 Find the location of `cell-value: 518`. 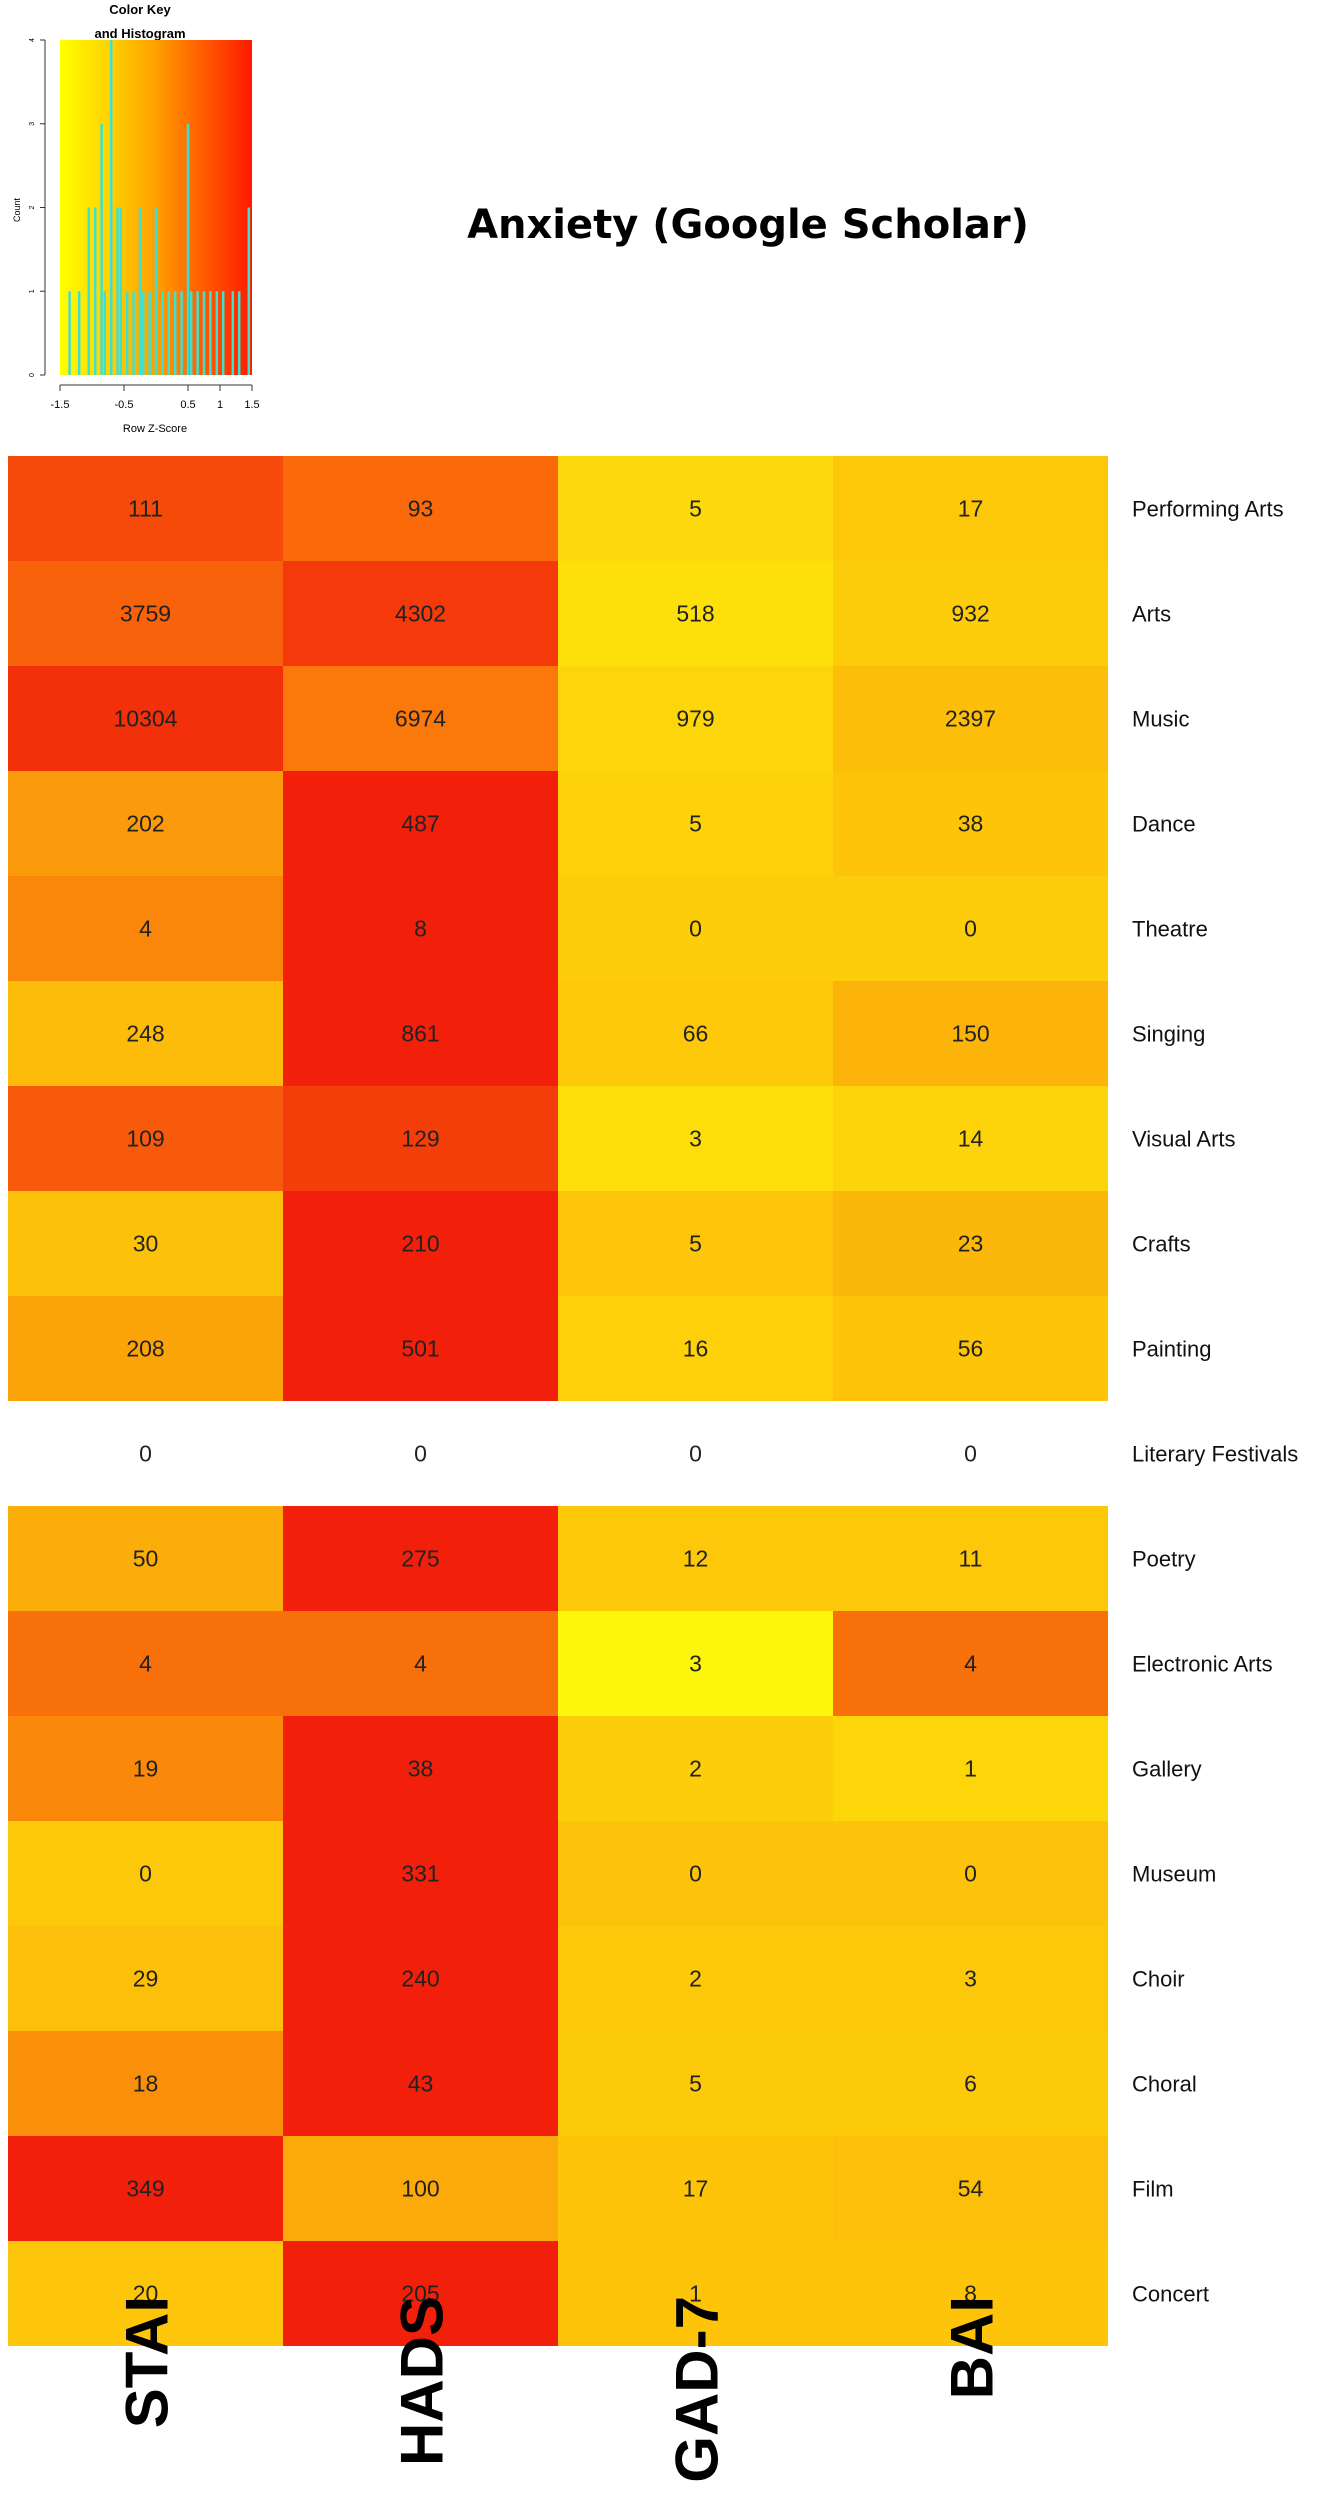

cell-value: 518 is located at coordinates (695, 614).